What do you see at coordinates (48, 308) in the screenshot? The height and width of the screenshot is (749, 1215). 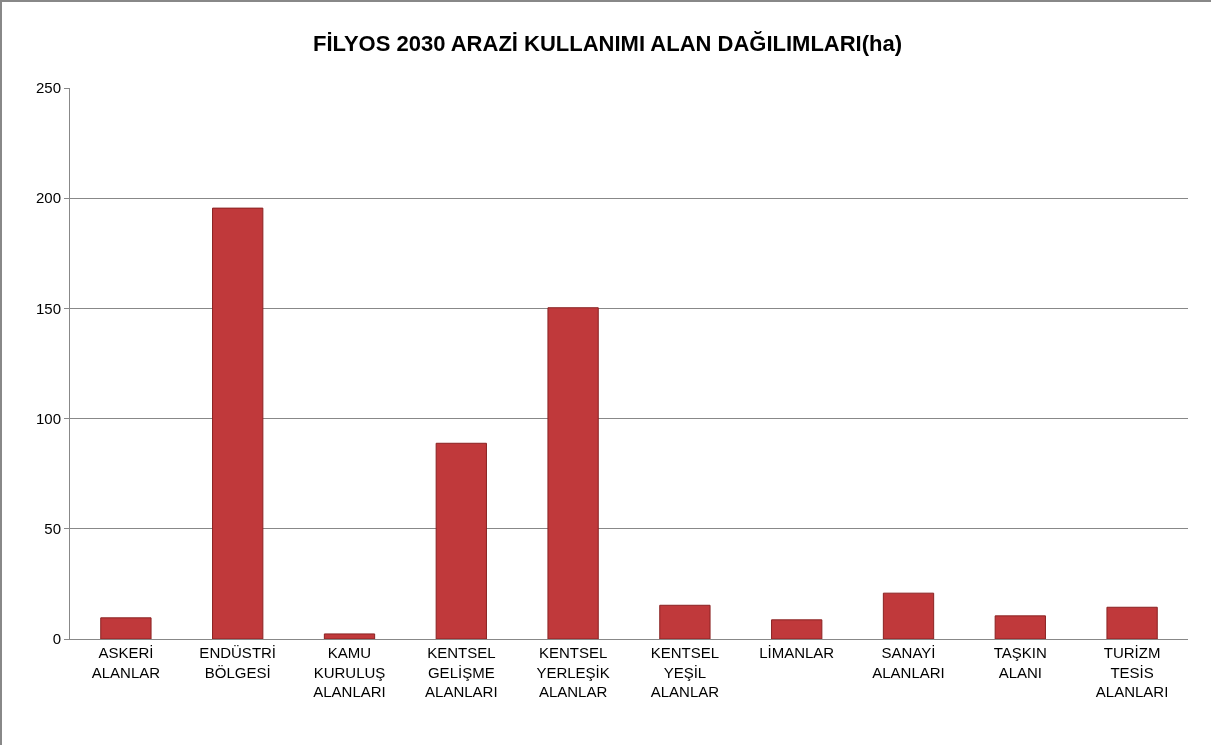 I see `y-tick-label: 150` at bounding box center [48, 308].